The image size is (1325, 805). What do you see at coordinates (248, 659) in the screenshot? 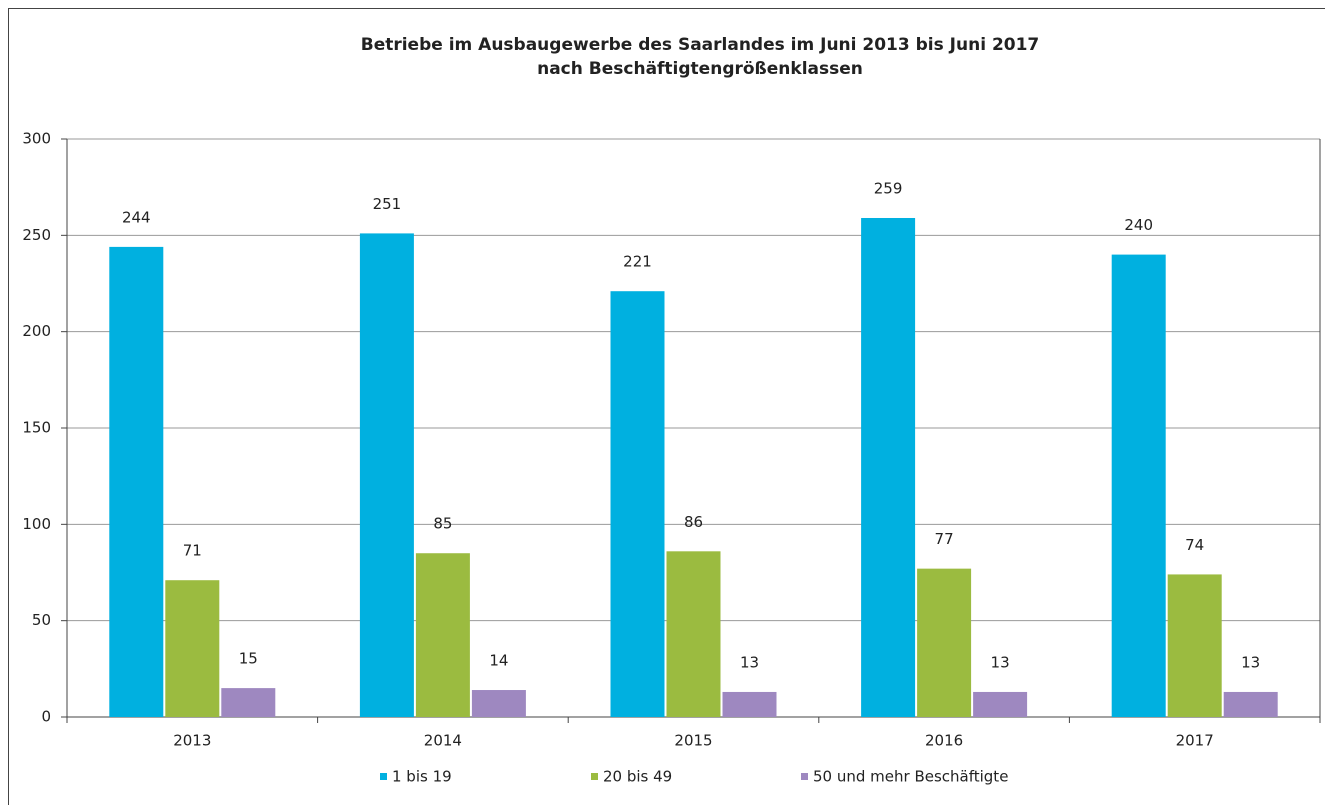
I see `value-label: 15` at bounding box center [248, 659].